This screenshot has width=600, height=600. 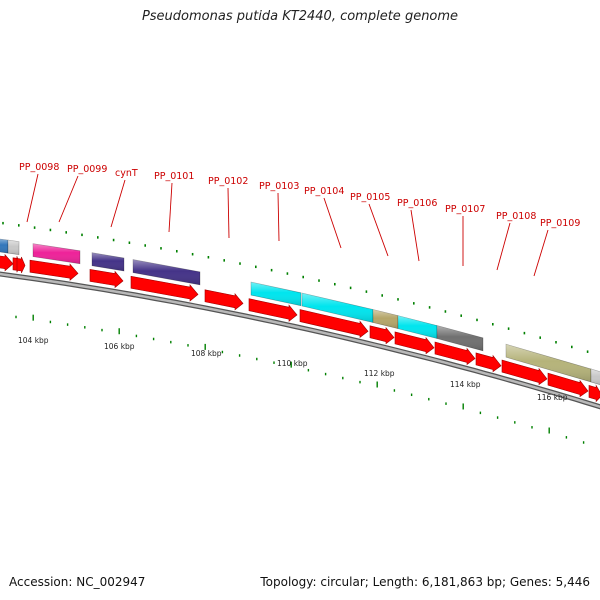 I want to click on gene-label: PP_0101, so click(x=174, y=176).